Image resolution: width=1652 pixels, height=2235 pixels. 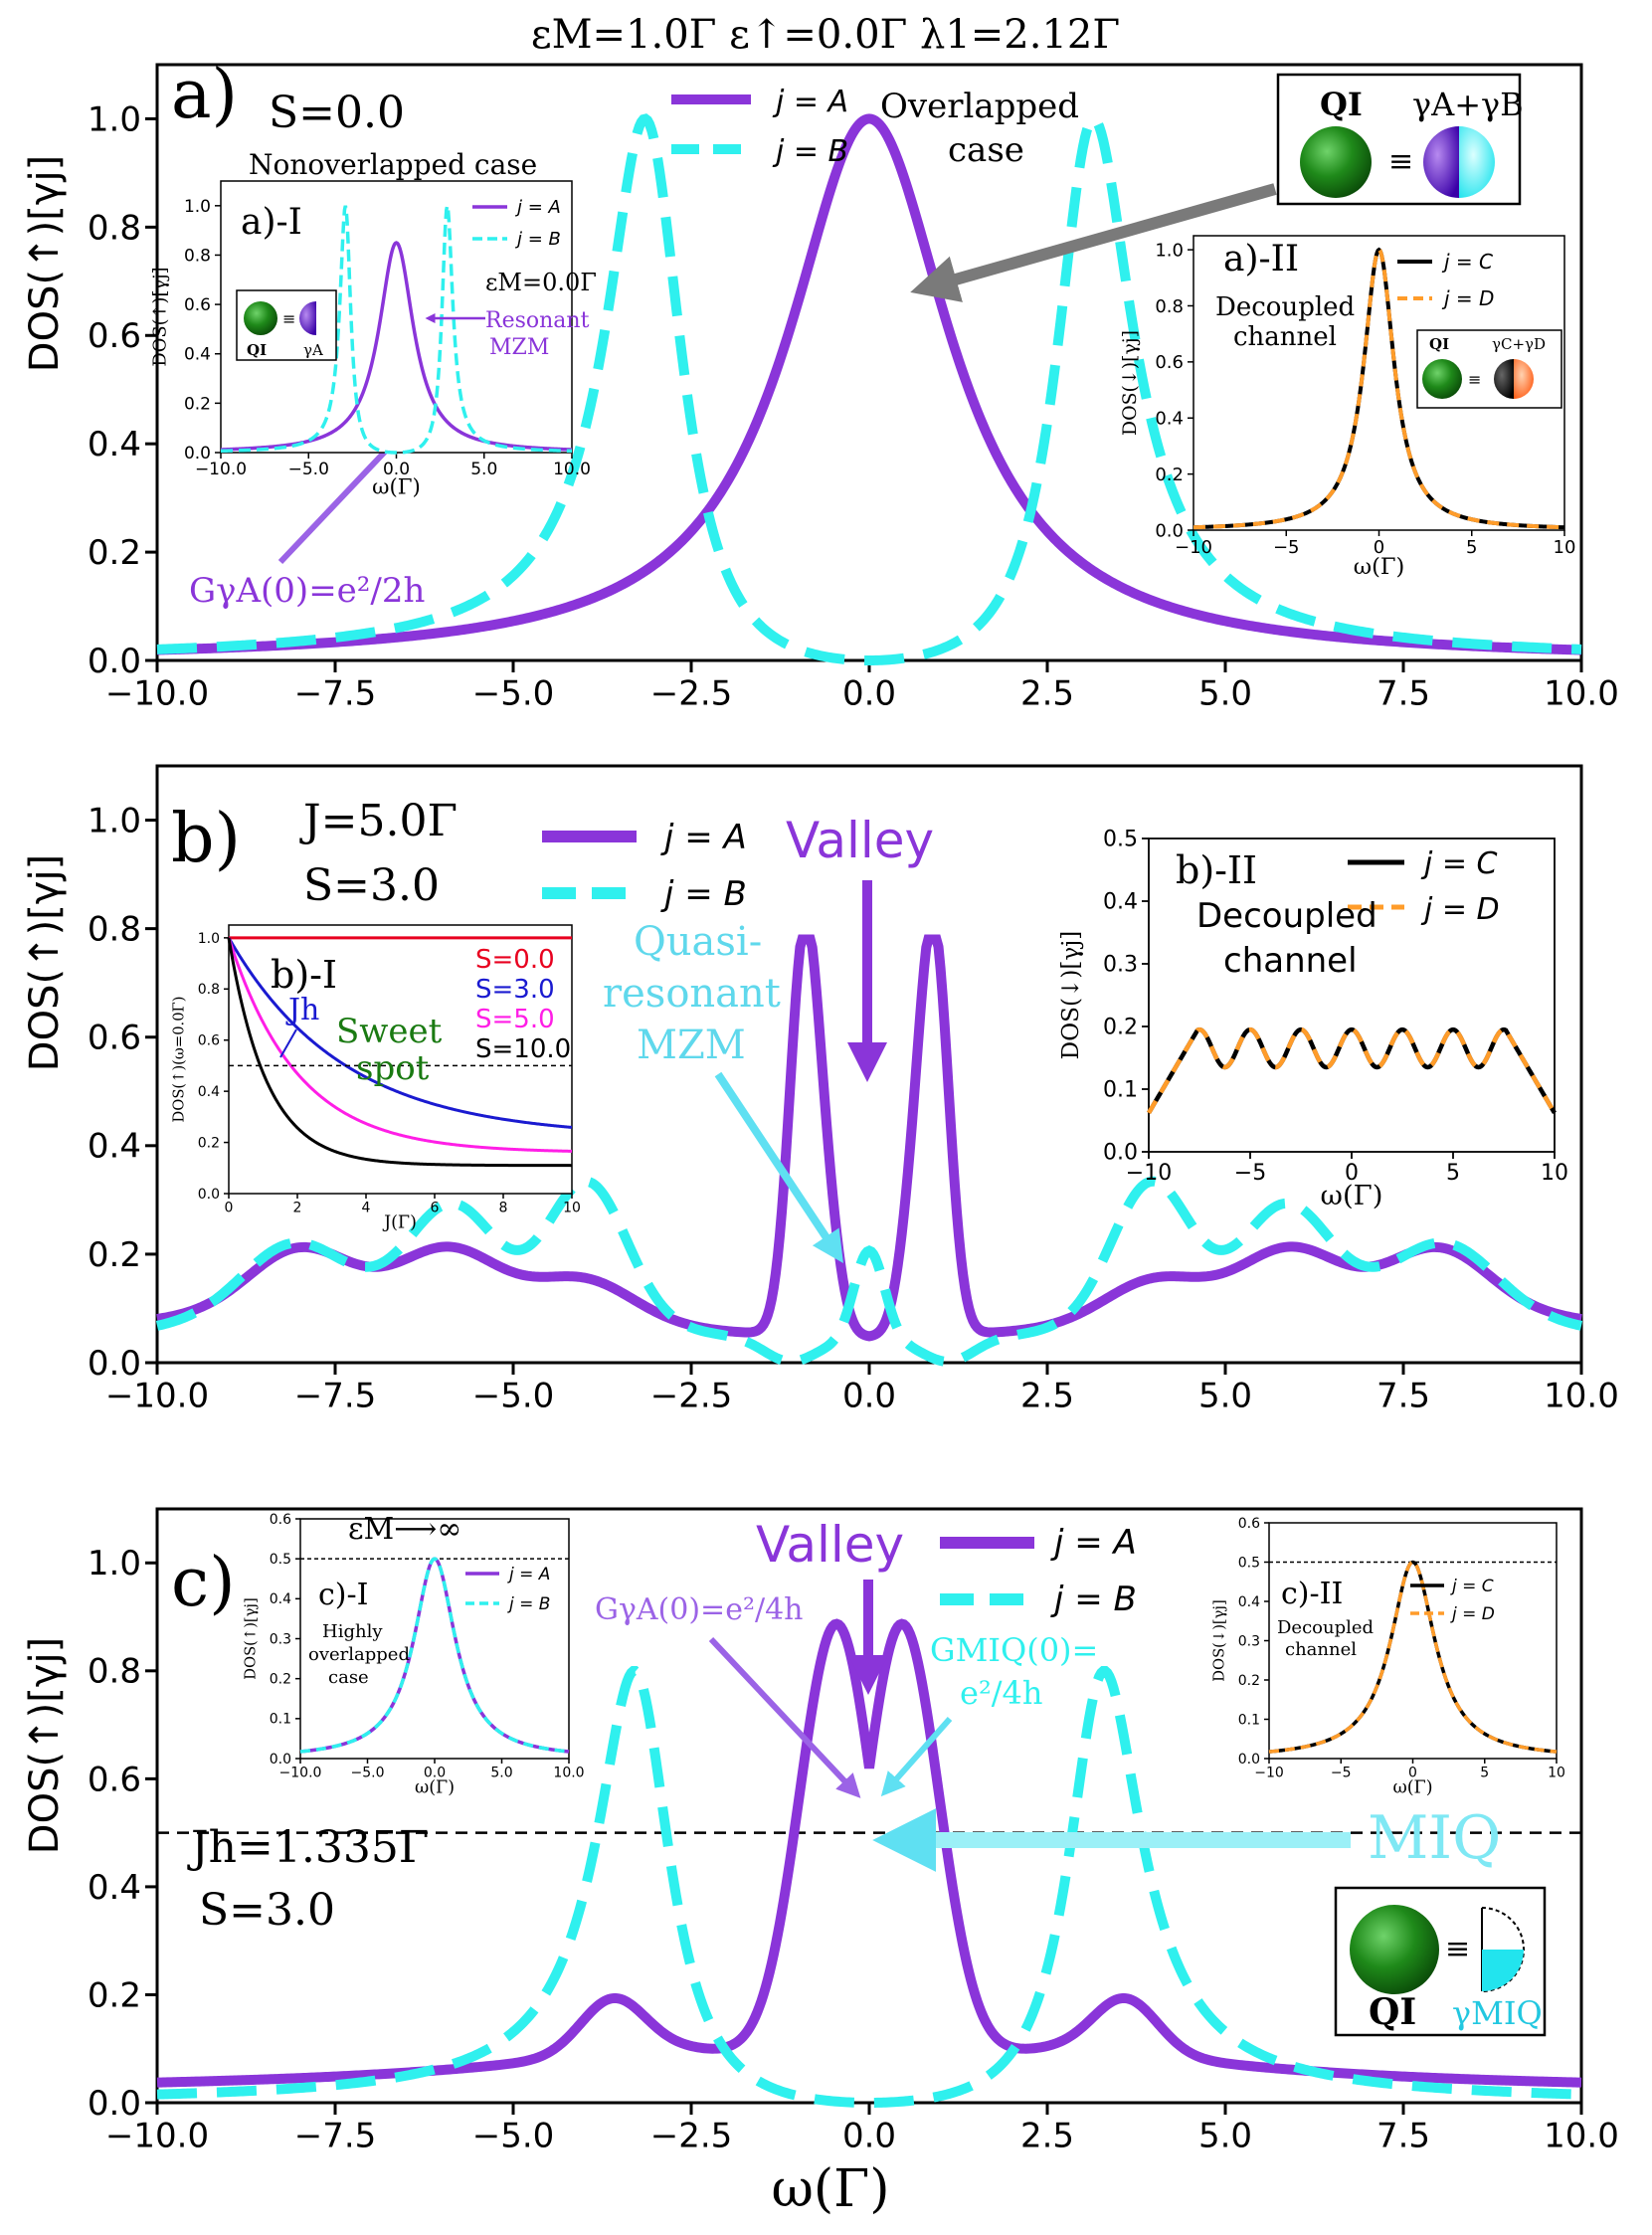 I want to click on panel-a-overlapped-1: Overlapped, so click(x=979, y=106).